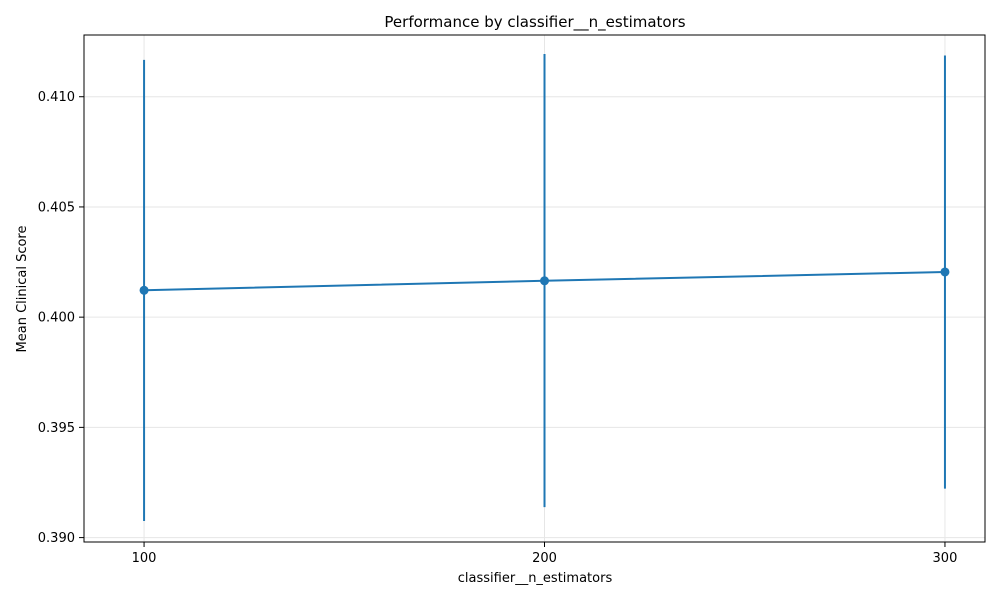  Describe the element at coordinates (56, 428) in the screenshot. I see `y-tick-label: 0.395` at that location.